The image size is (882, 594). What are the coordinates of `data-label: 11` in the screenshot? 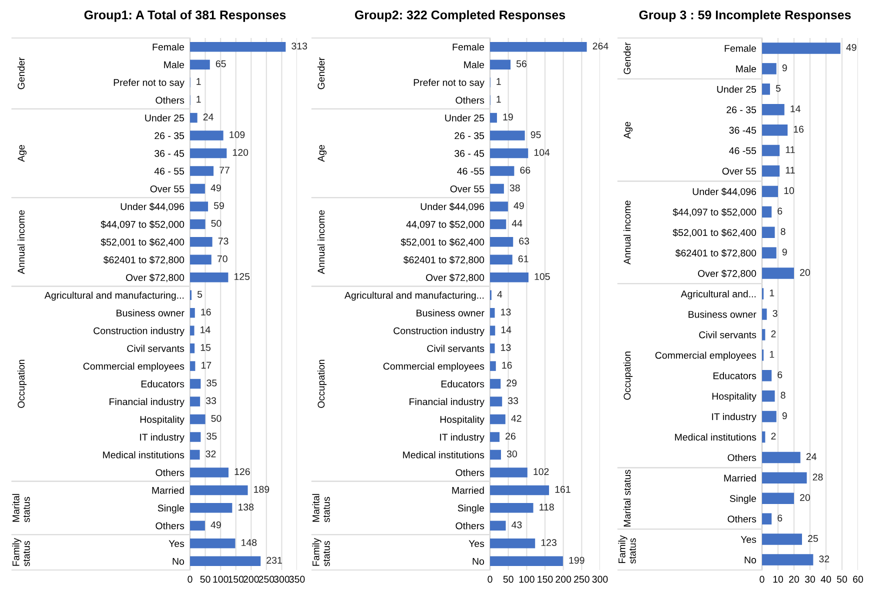 It's located at (790, 150).